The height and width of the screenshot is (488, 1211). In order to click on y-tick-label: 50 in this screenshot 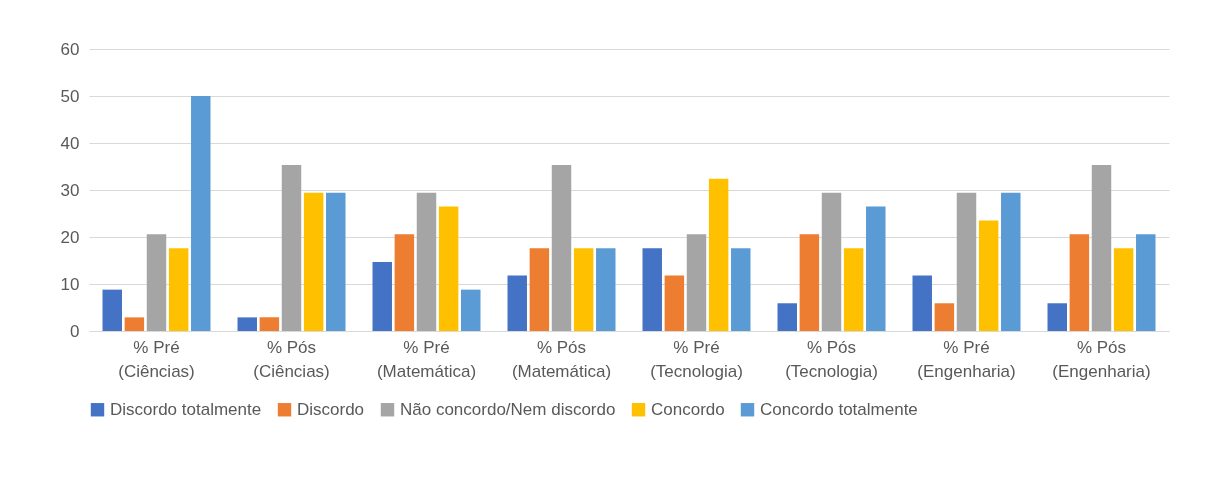, I will do `click(70, 96)`.